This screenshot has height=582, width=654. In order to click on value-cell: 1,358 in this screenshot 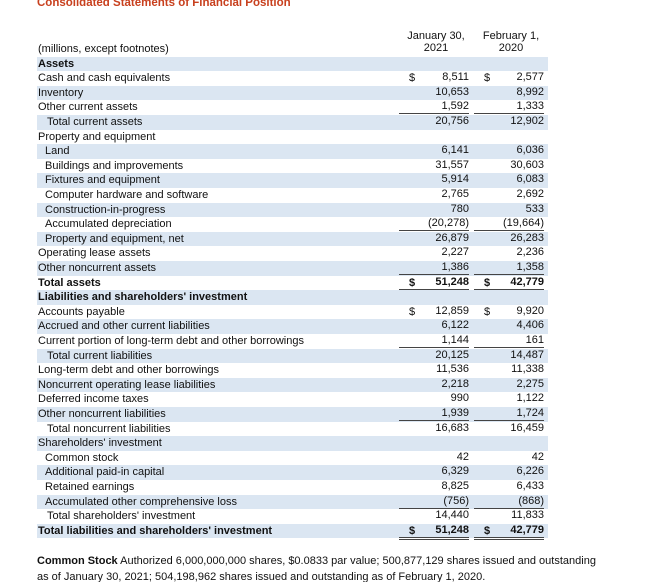, I will do `click(509, 268)`.